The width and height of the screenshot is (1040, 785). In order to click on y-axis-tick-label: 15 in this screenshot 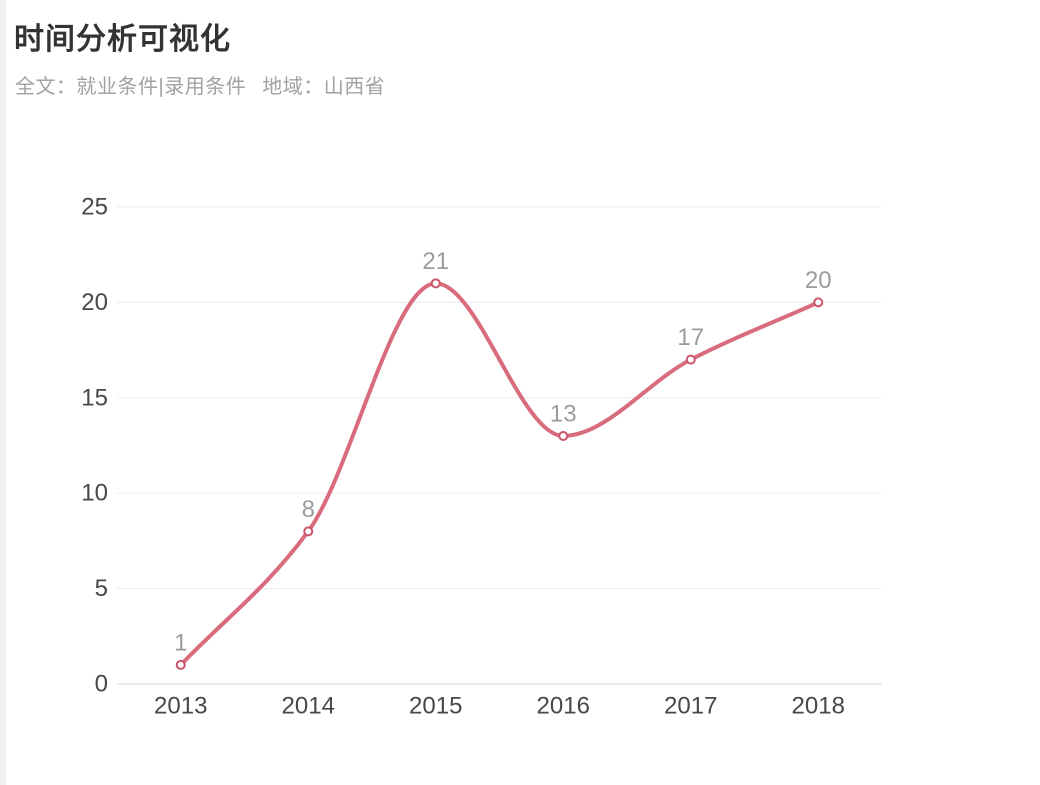, I will do `click(94, 397)`.